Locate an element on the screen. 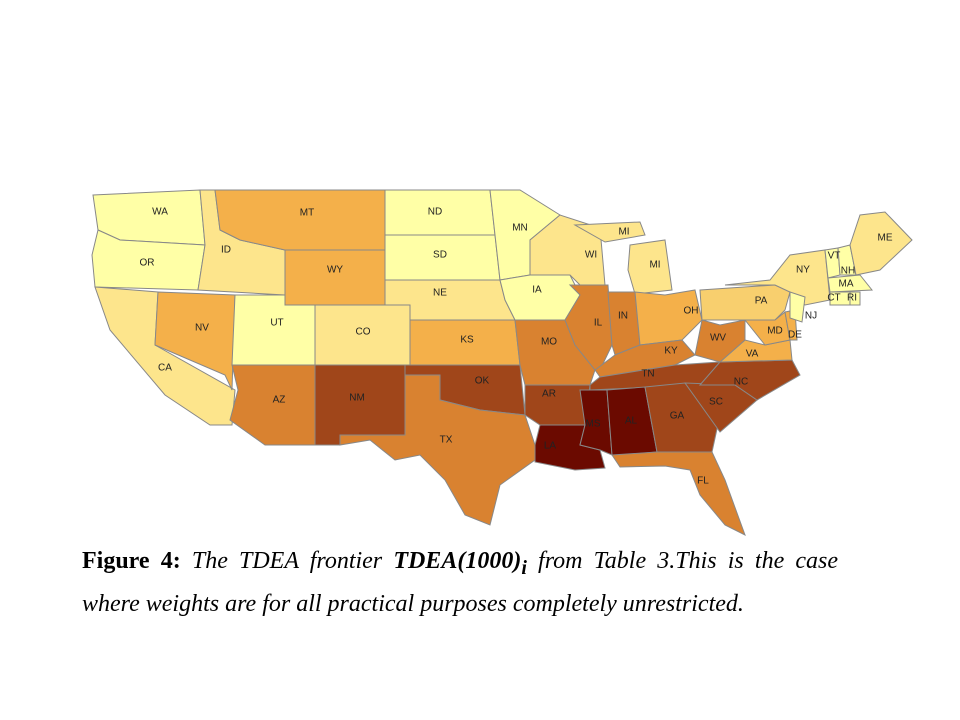 This screenshot has width=960, height=720. state-label: OH is located at coordinates (691, 311).